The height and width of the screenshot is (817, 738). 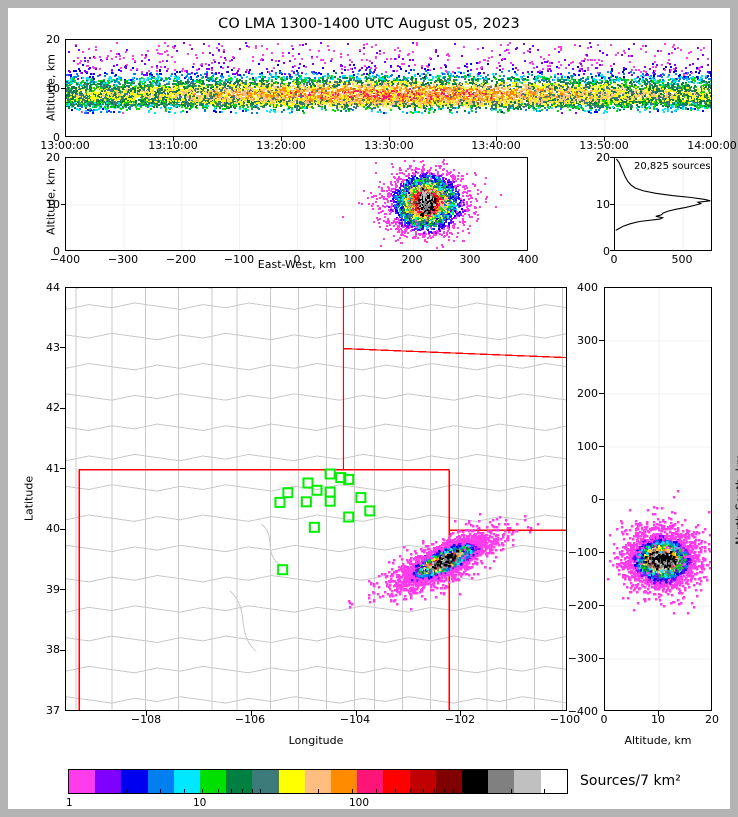 I want to click on p3-ytick-20: 20, so click(x=597, y=157).